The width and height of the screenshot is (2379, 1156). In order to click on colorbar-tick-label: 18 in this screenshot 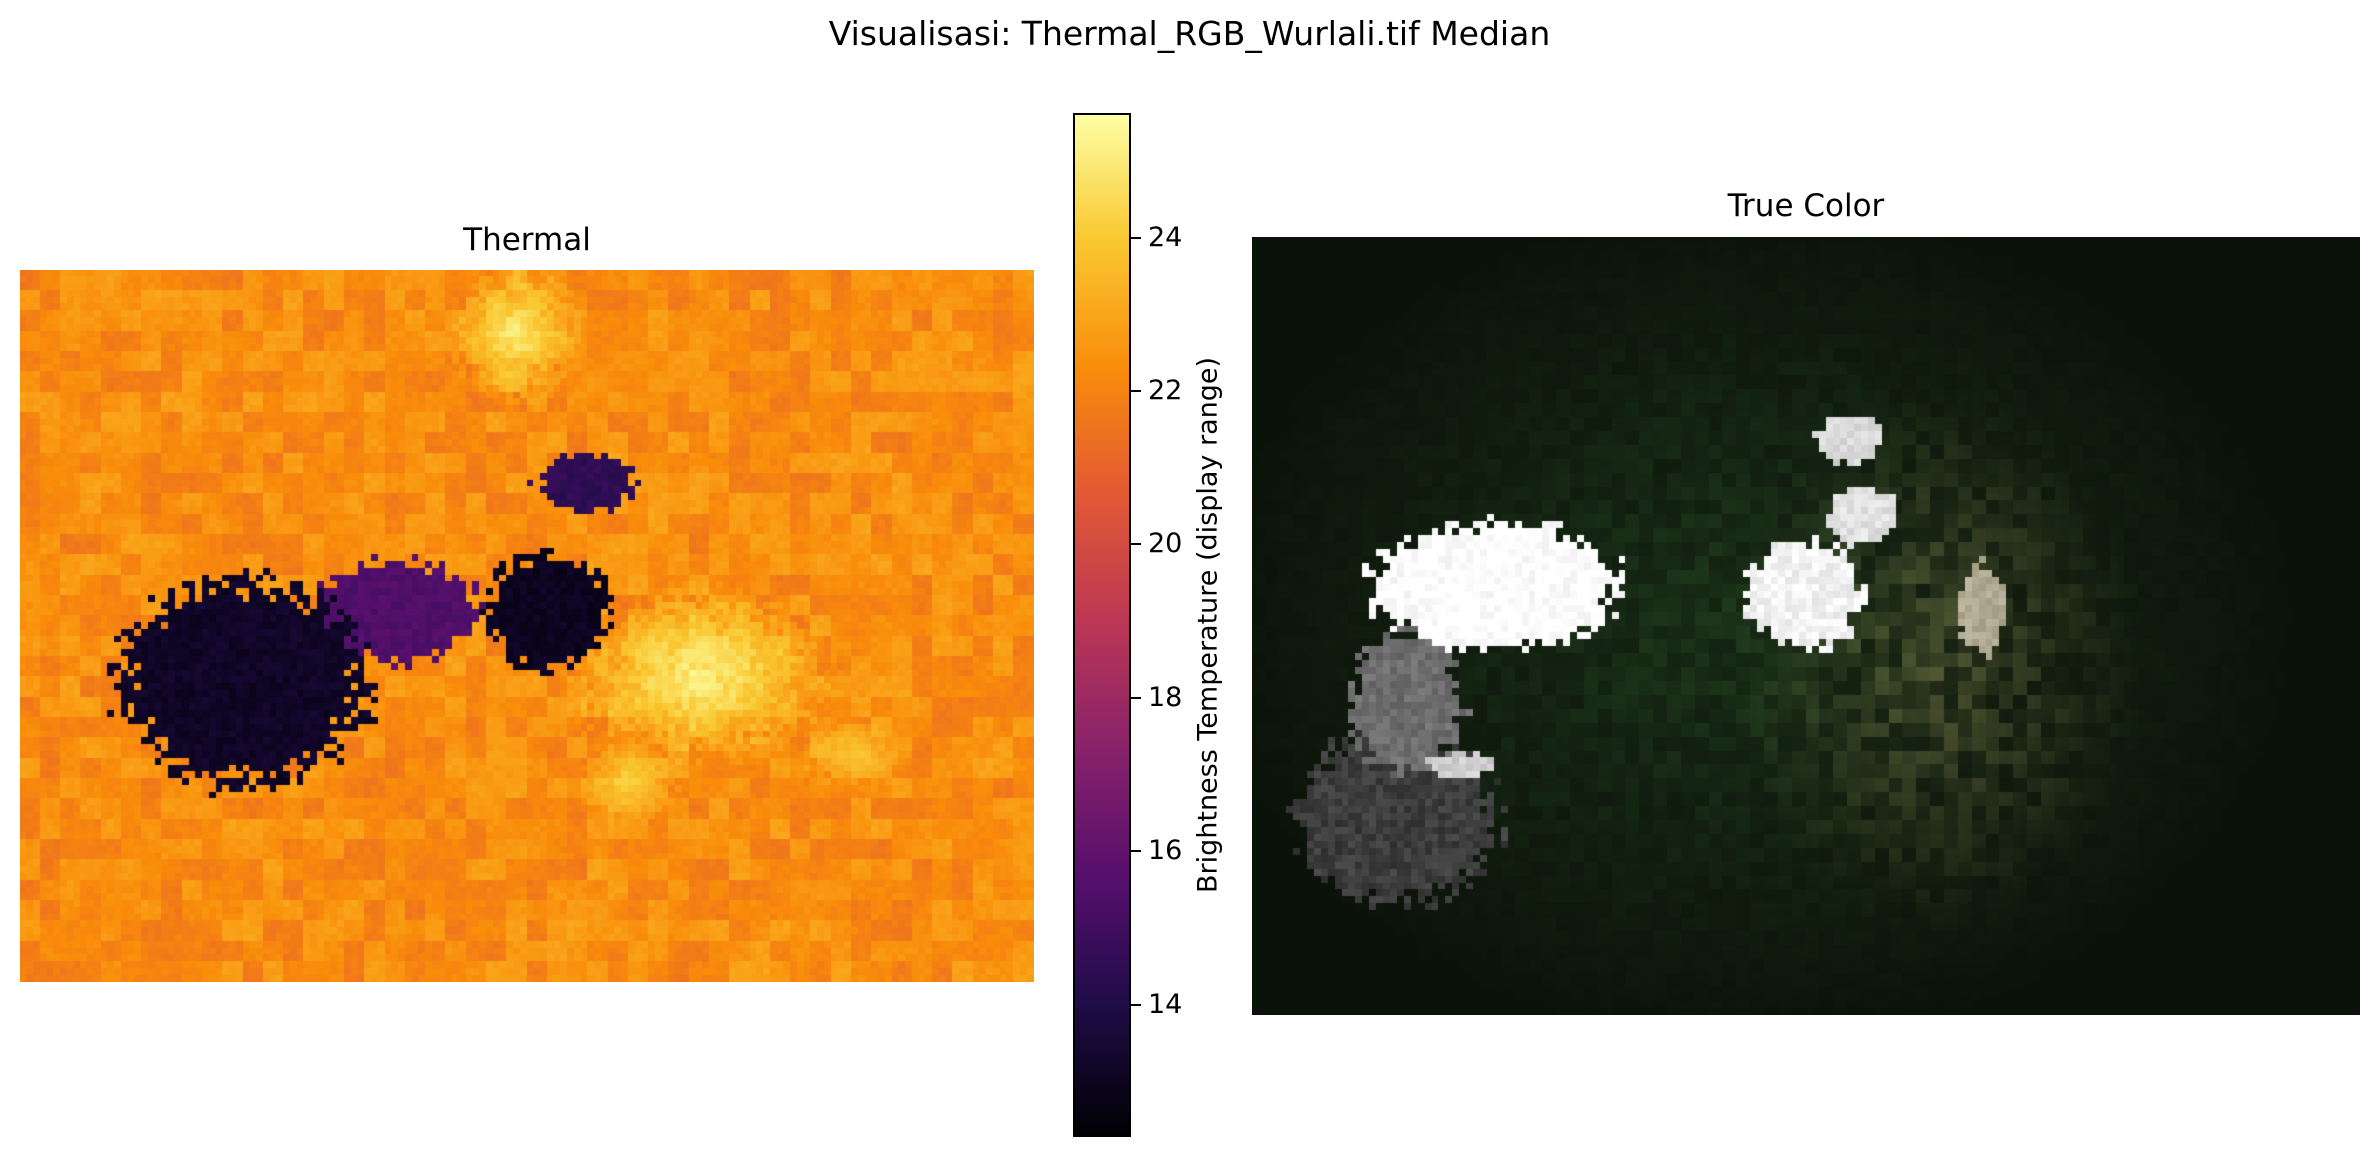, I will do `click(1165, 697)`.